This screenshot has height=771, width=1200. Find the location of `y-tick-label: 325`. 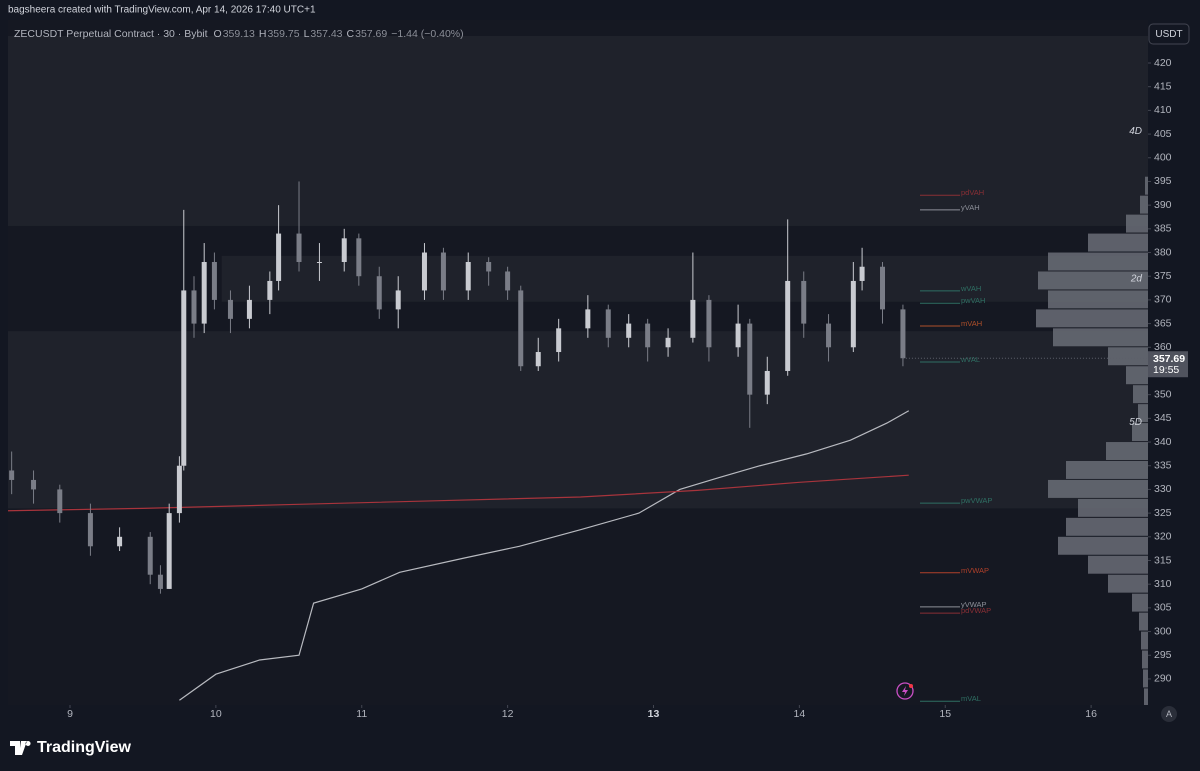

y-tick-label: 325 is located at coordinates (1163, 513).